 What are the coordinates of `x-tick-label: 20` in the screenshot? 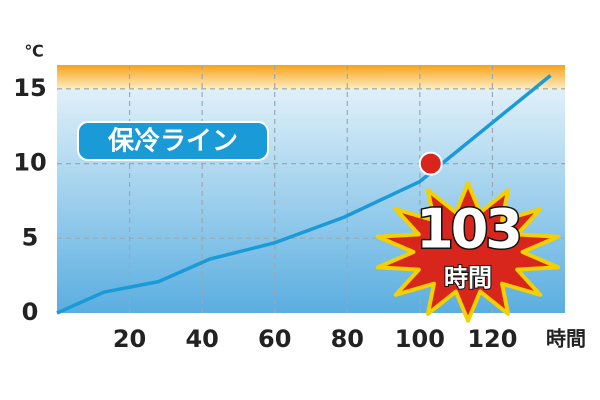 It's located at (129, 339).